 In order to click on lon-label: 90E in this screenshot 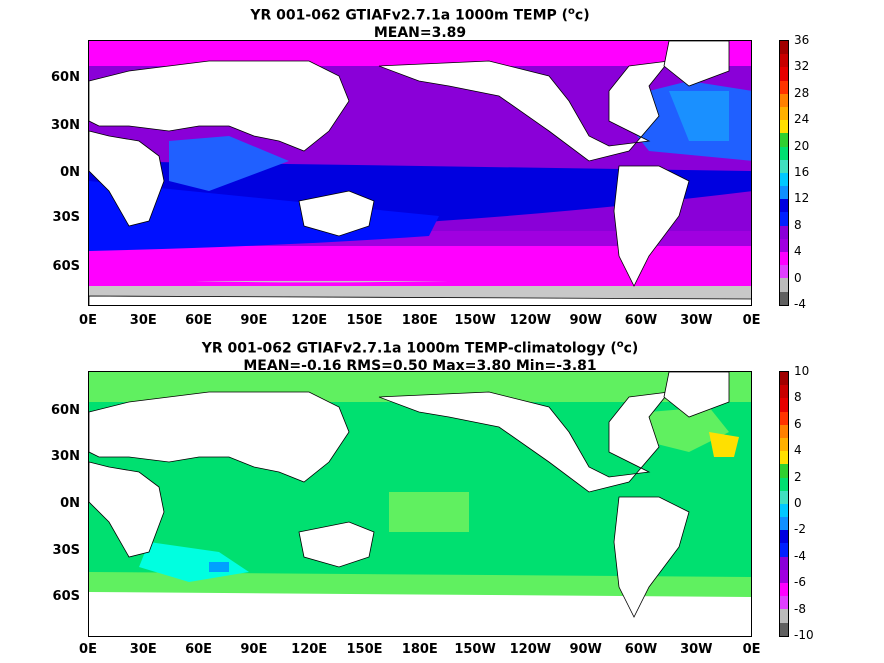, I will do `click(254, 320)`.